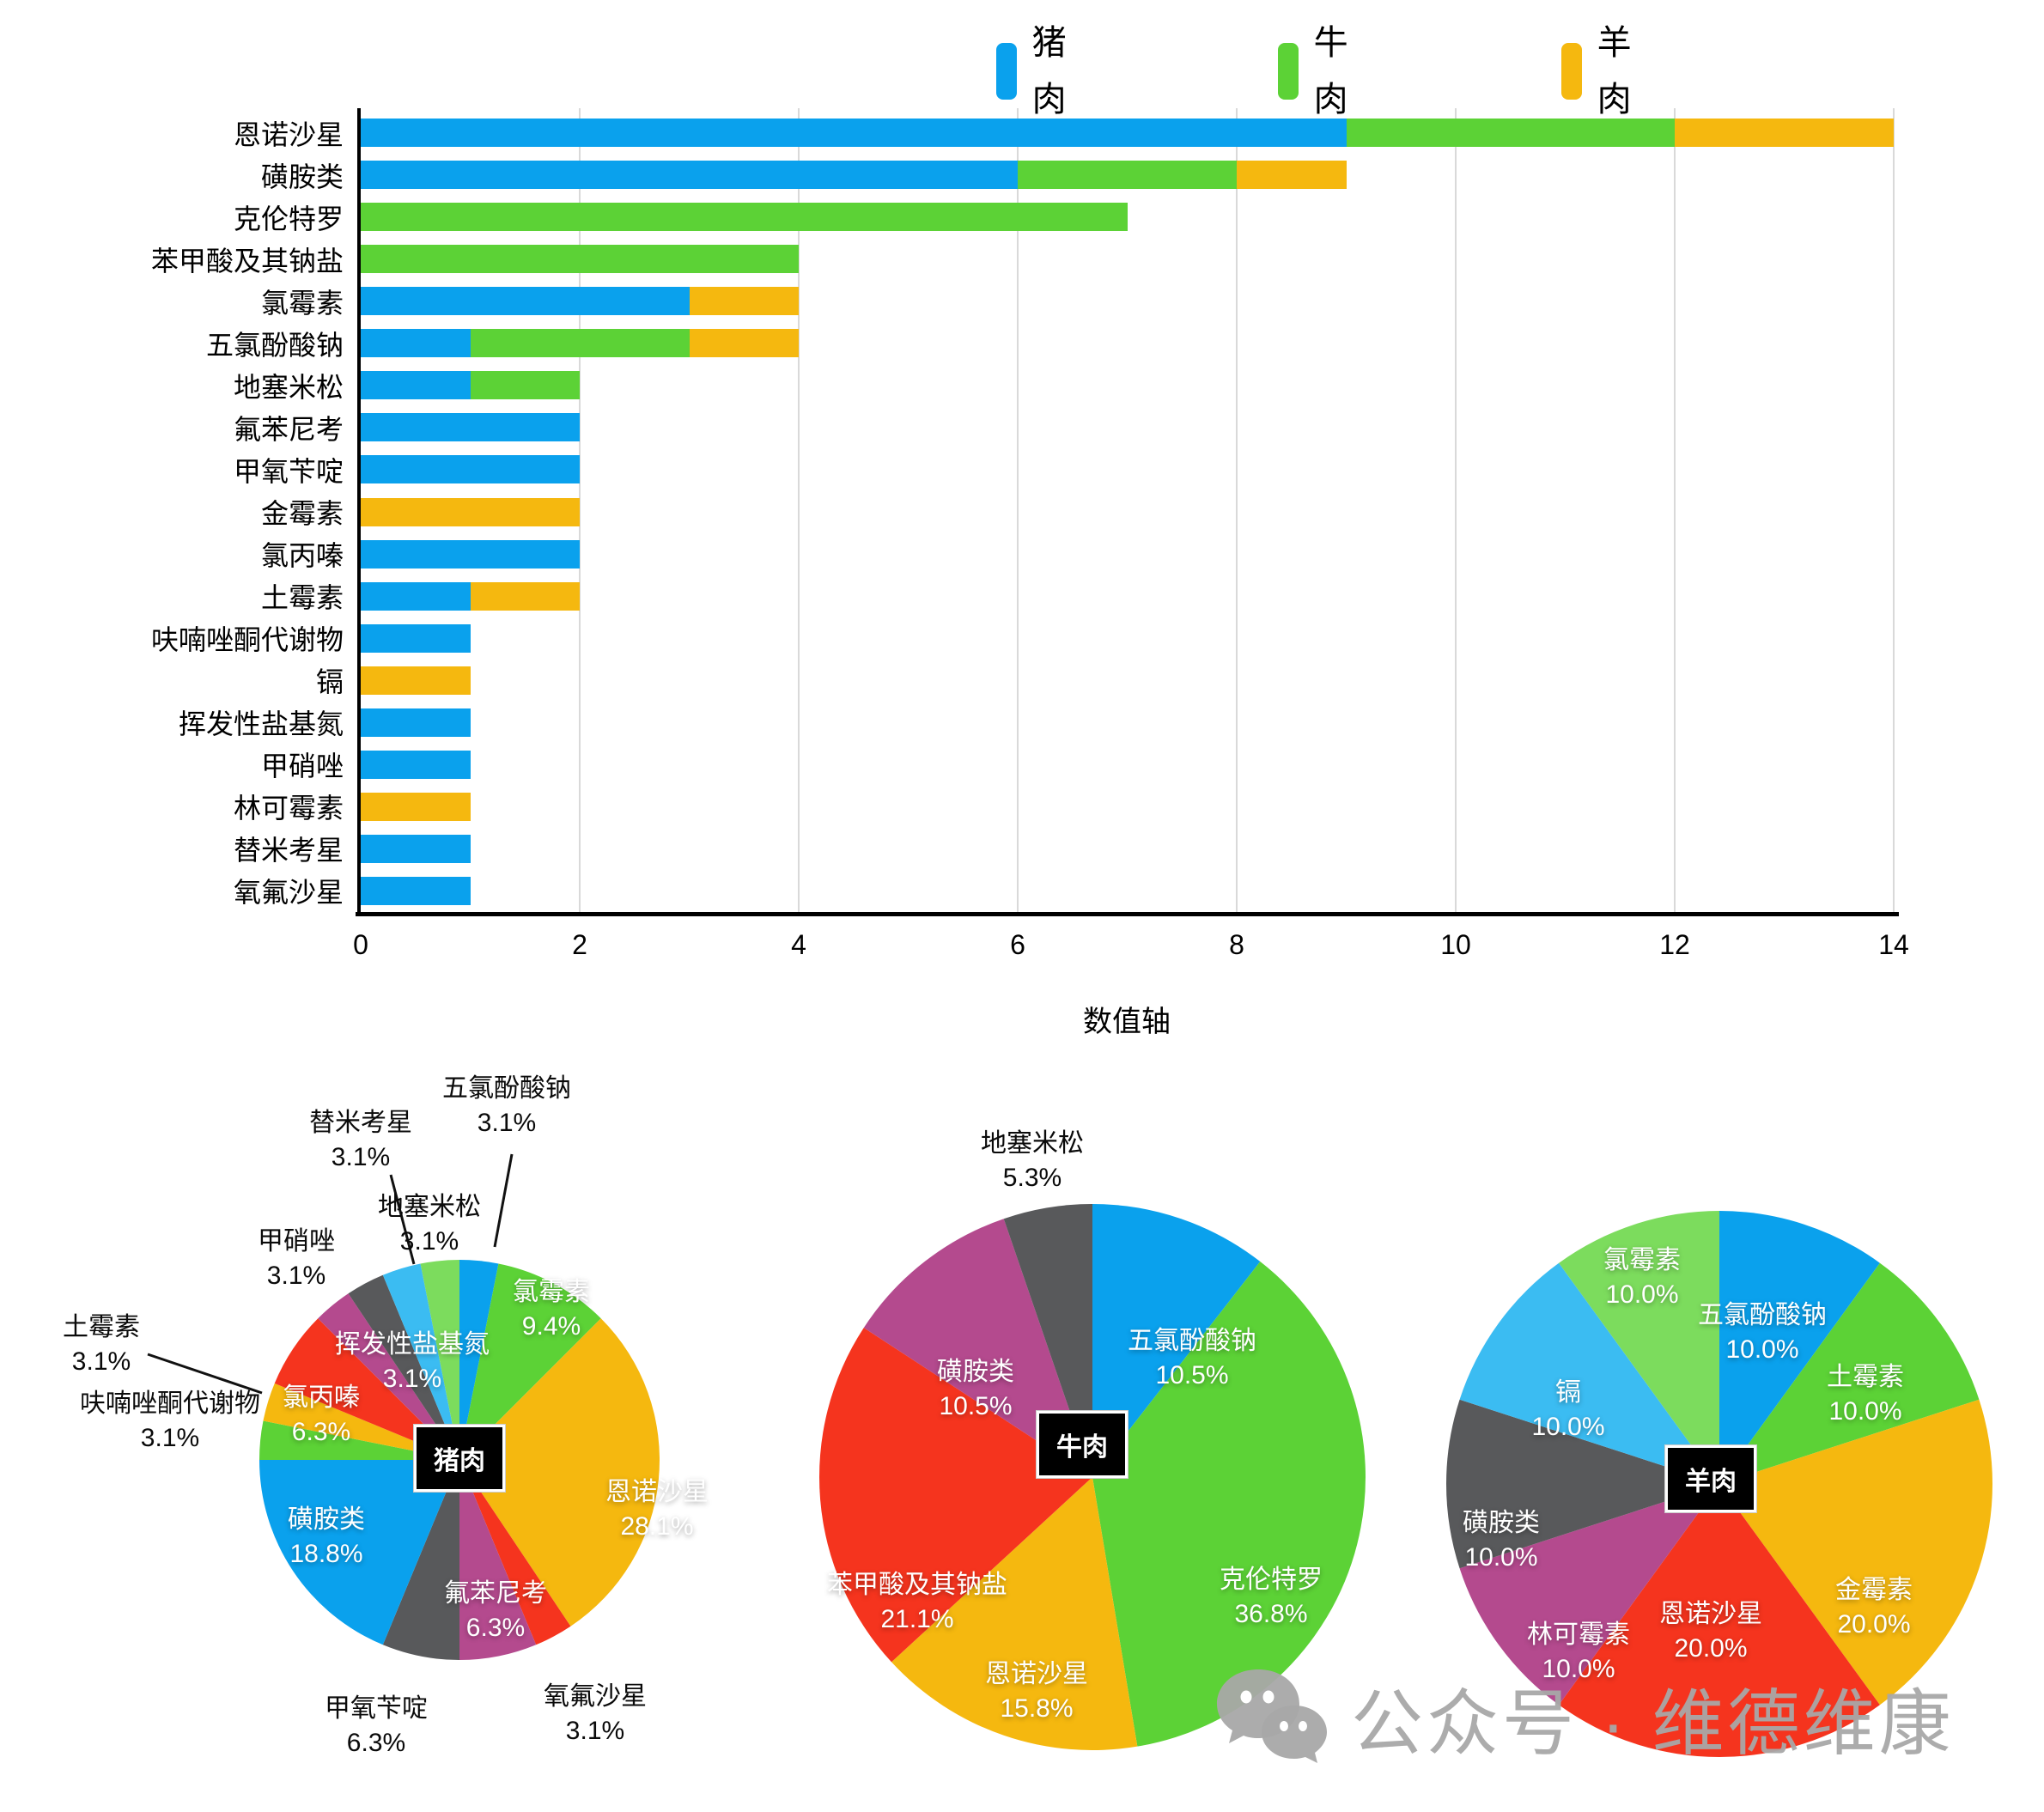 The width and height of the screenshot is (2044, 1812). Describe the element at coordinates (1330, 71) in the screenshot. I see `legend-label: 牛肉` at that location.